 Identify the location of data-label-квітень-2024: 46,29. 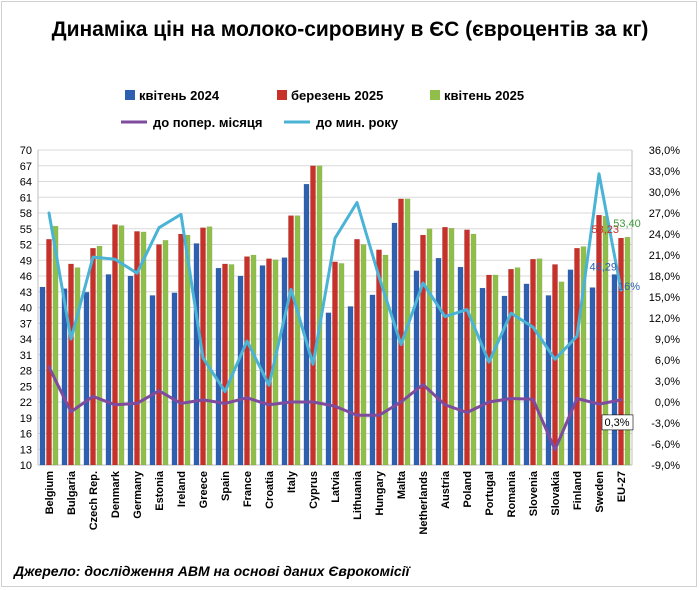
(603, 267).